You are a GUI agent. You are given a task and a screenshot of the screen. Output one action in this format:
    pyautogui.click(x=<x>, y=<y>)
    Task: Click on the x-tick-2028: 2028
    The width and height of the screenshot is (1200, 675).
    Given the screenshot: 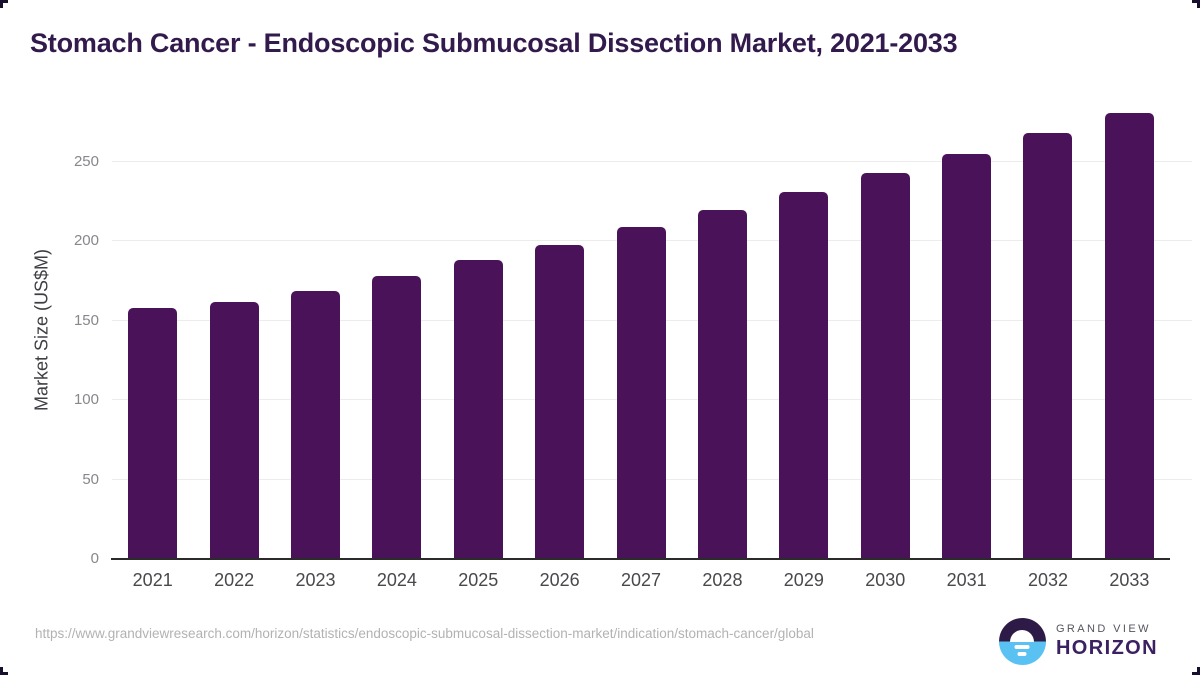 What is the action you would take?
    pyautogui.click(x=722, y=580)
    